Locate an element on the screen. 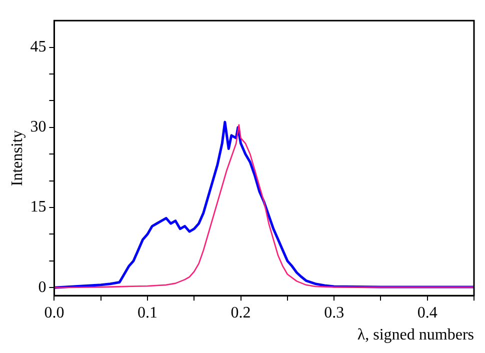  x-tick-label: 0.0 is located at coordinates (54, 313).